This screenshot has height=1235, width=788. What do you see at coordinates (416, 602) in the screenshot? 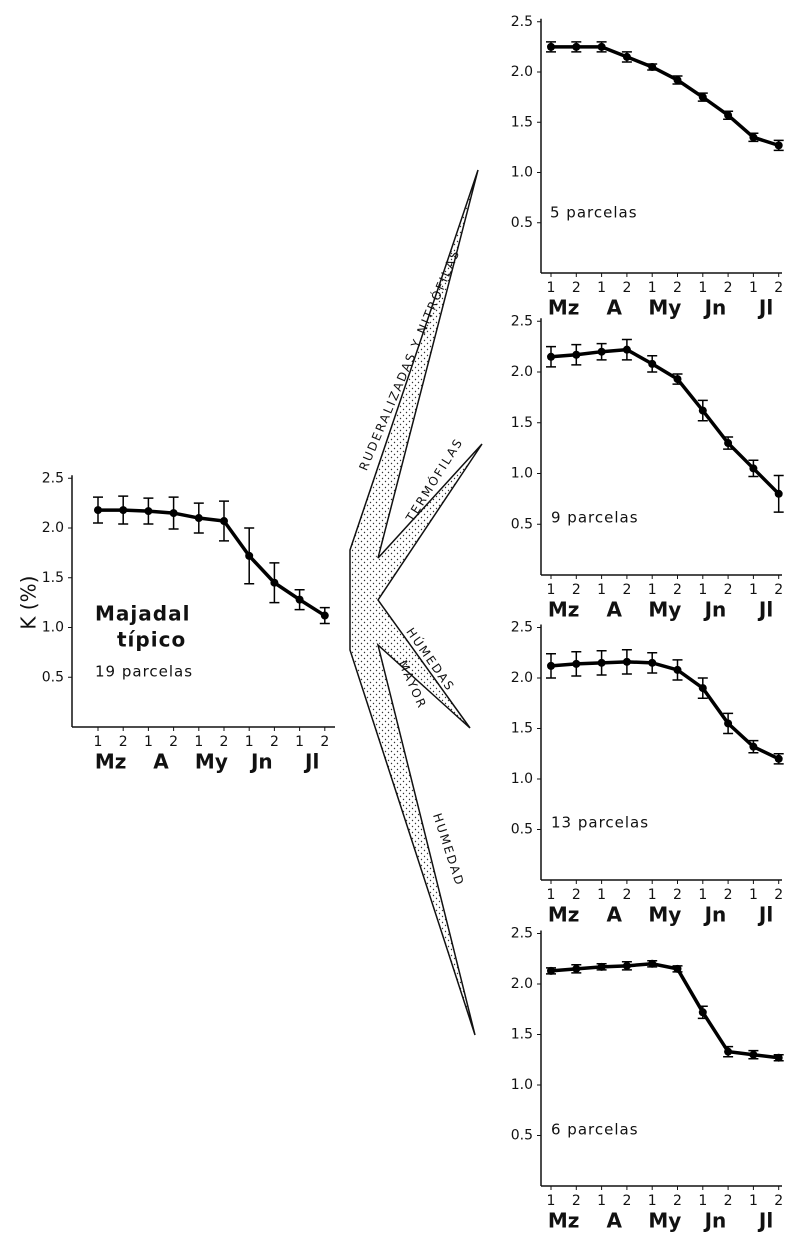
I see `branch-diagram` at bounding box center [416, 602].